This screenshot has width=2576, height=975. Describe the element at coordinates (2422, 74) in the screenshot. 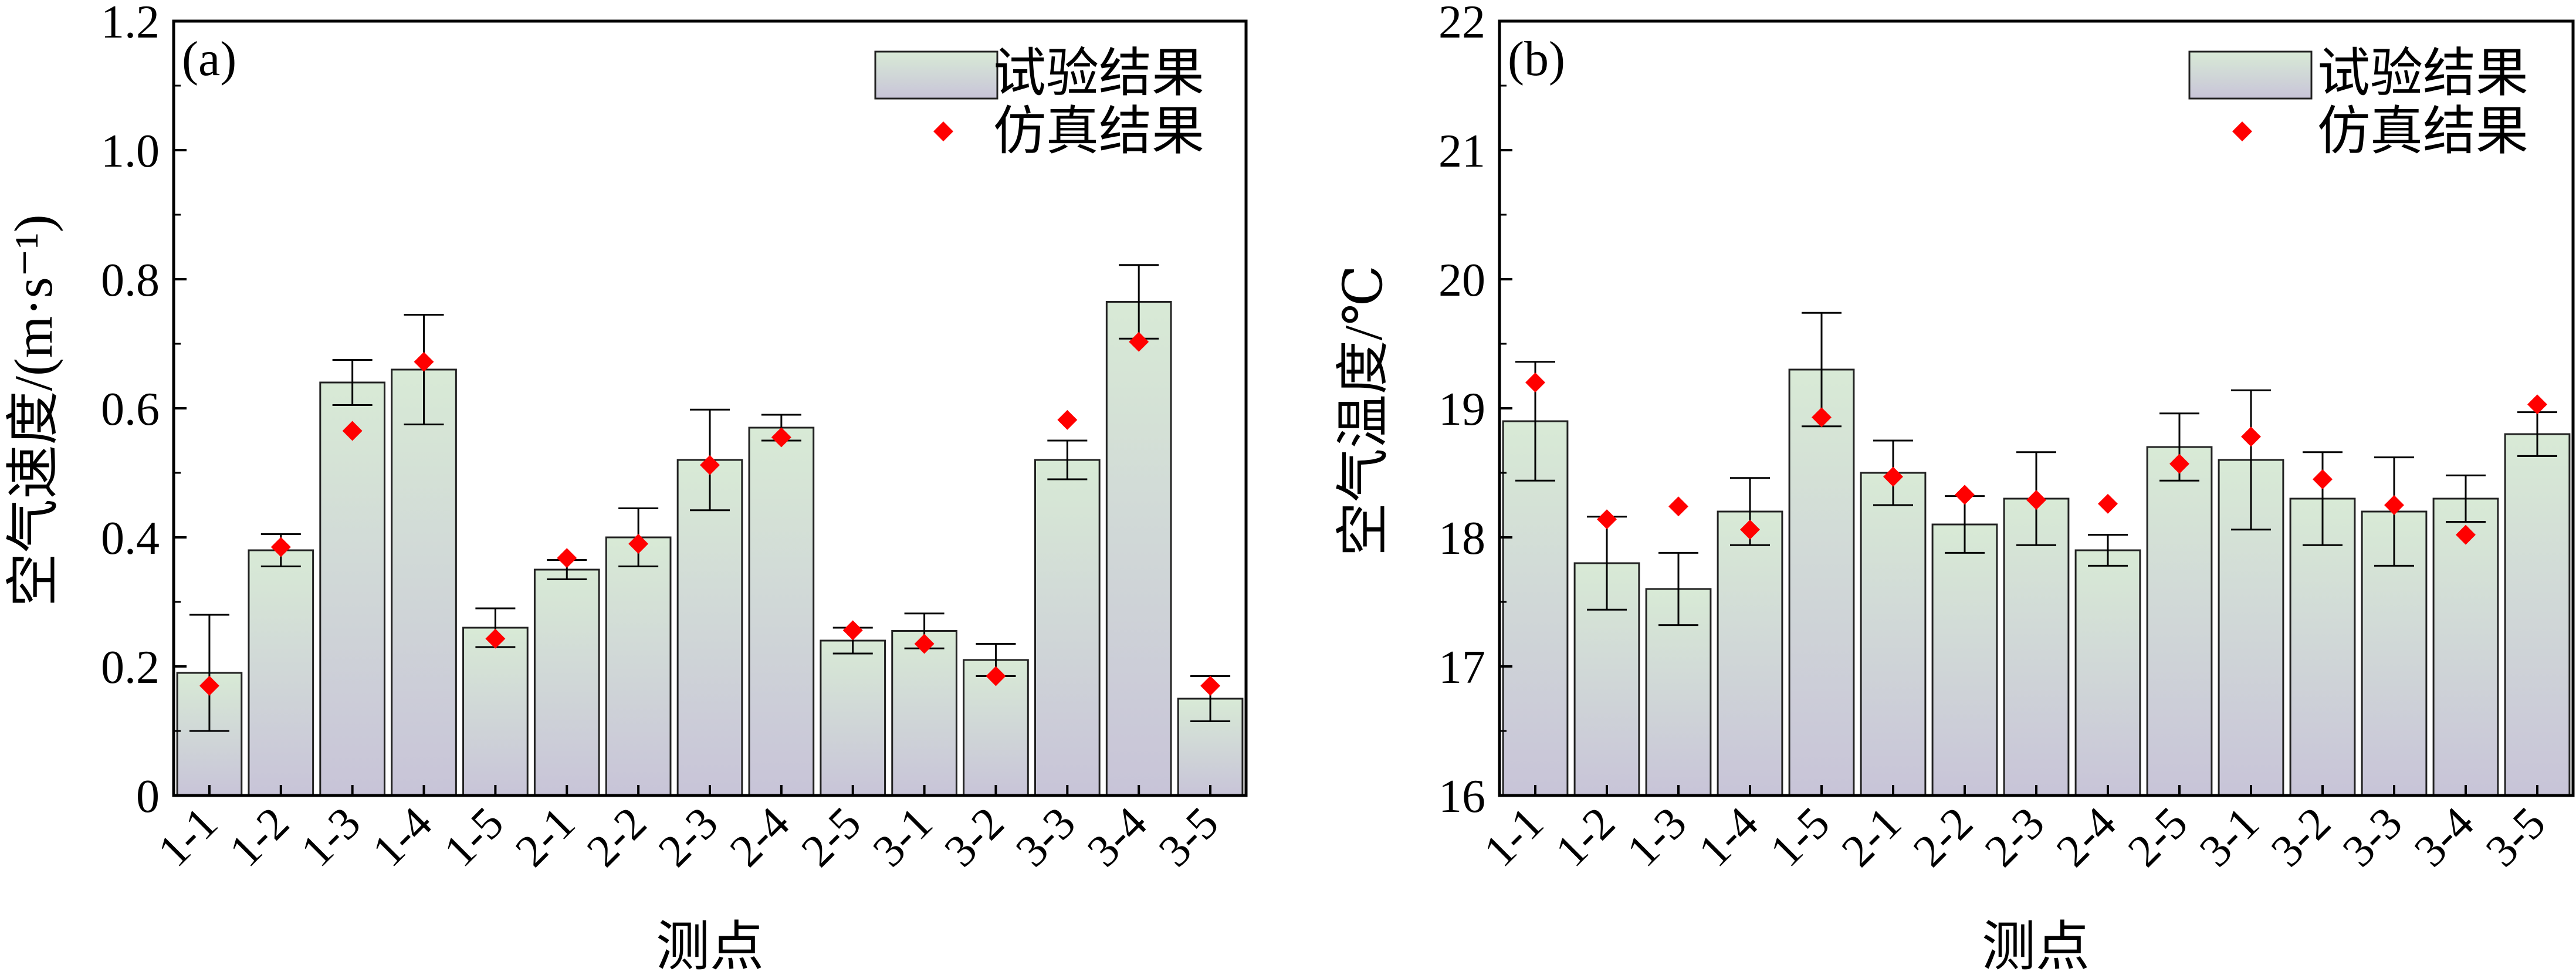

I see `chart-b-legend-bar-label: 试验结果` at that location.